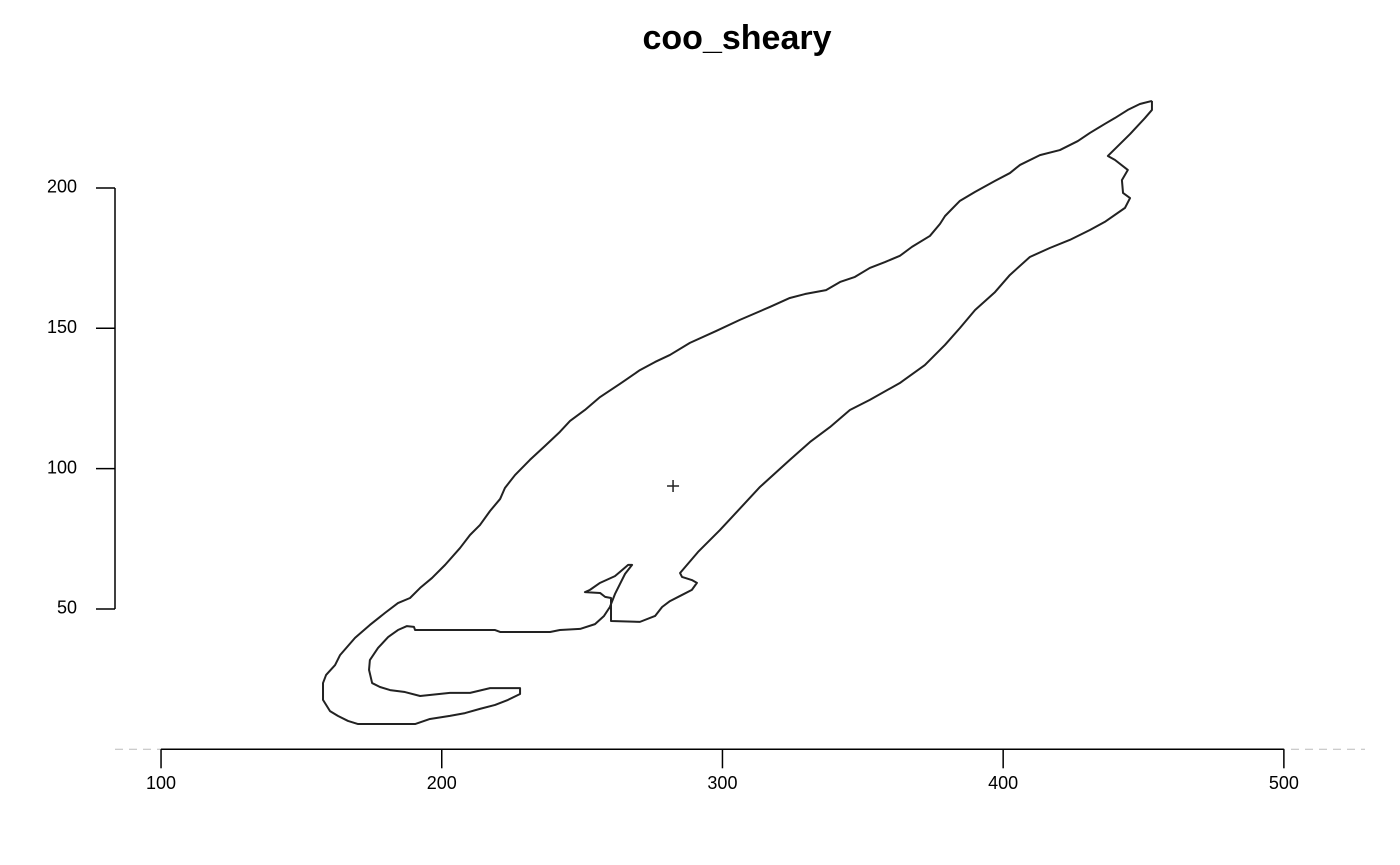  What do you see at coordinates (442, 783) in the screenshot?
I see `x-tick-label: 200` at bounding box center [442, 783].